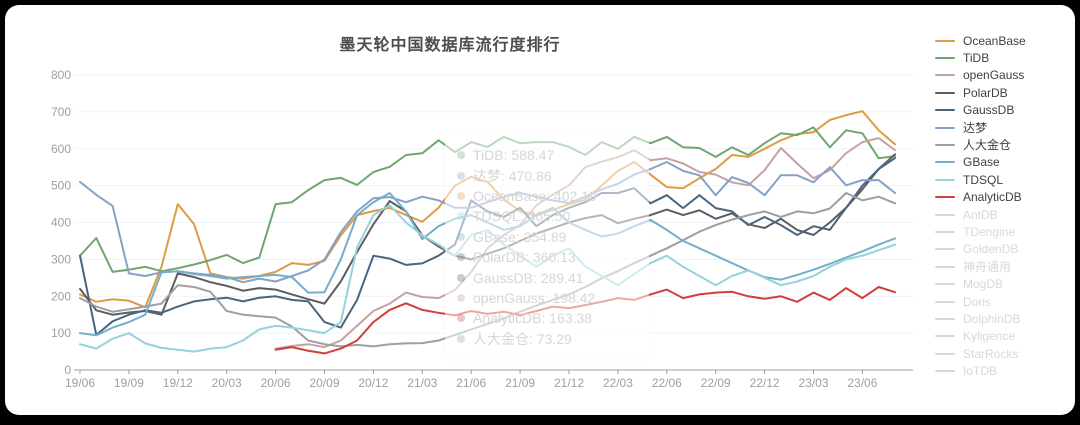 Image resolution: width=1080 pixels, height=425 pixels. I want to click on legend-item-TDSQL: TDSQL, so click(994, 179).